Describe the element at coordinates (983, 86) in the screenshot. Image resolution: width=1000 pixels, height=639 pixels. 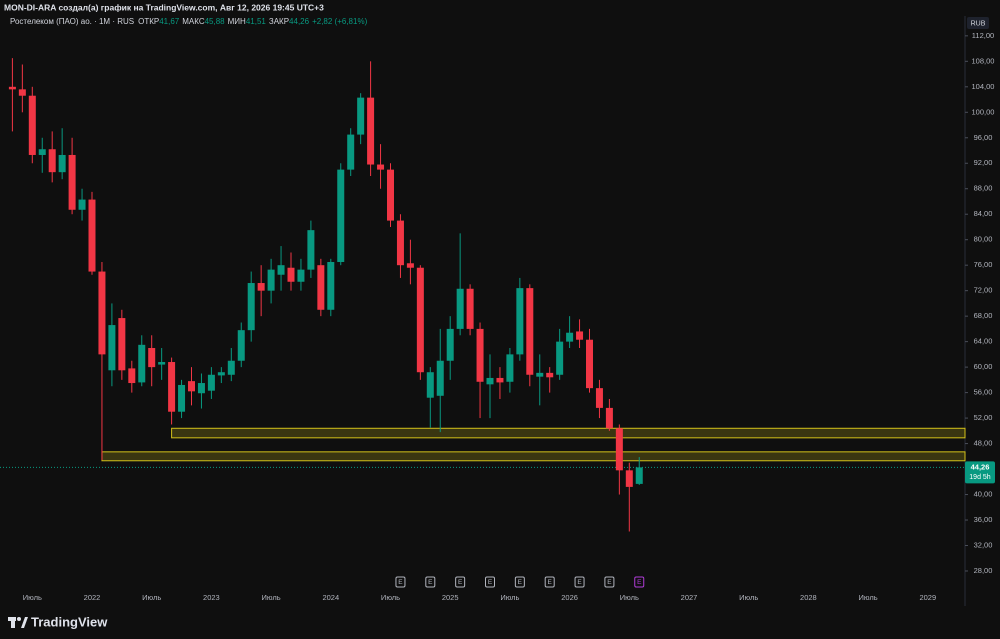
I see `y-tick-label: 104,00` at that location.